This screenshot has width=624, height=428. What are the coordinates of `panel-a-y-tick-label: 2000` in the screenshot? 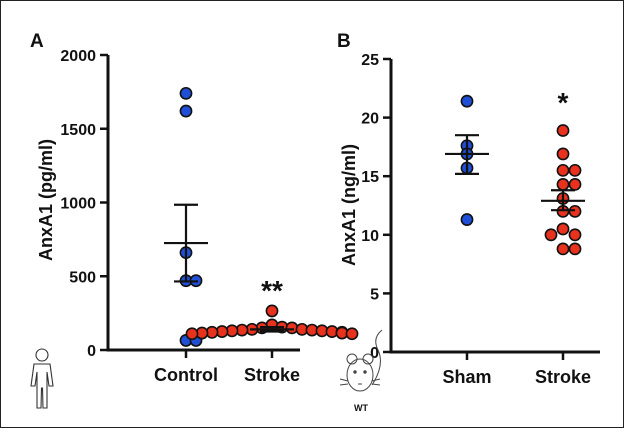 It's located at (78, 56).